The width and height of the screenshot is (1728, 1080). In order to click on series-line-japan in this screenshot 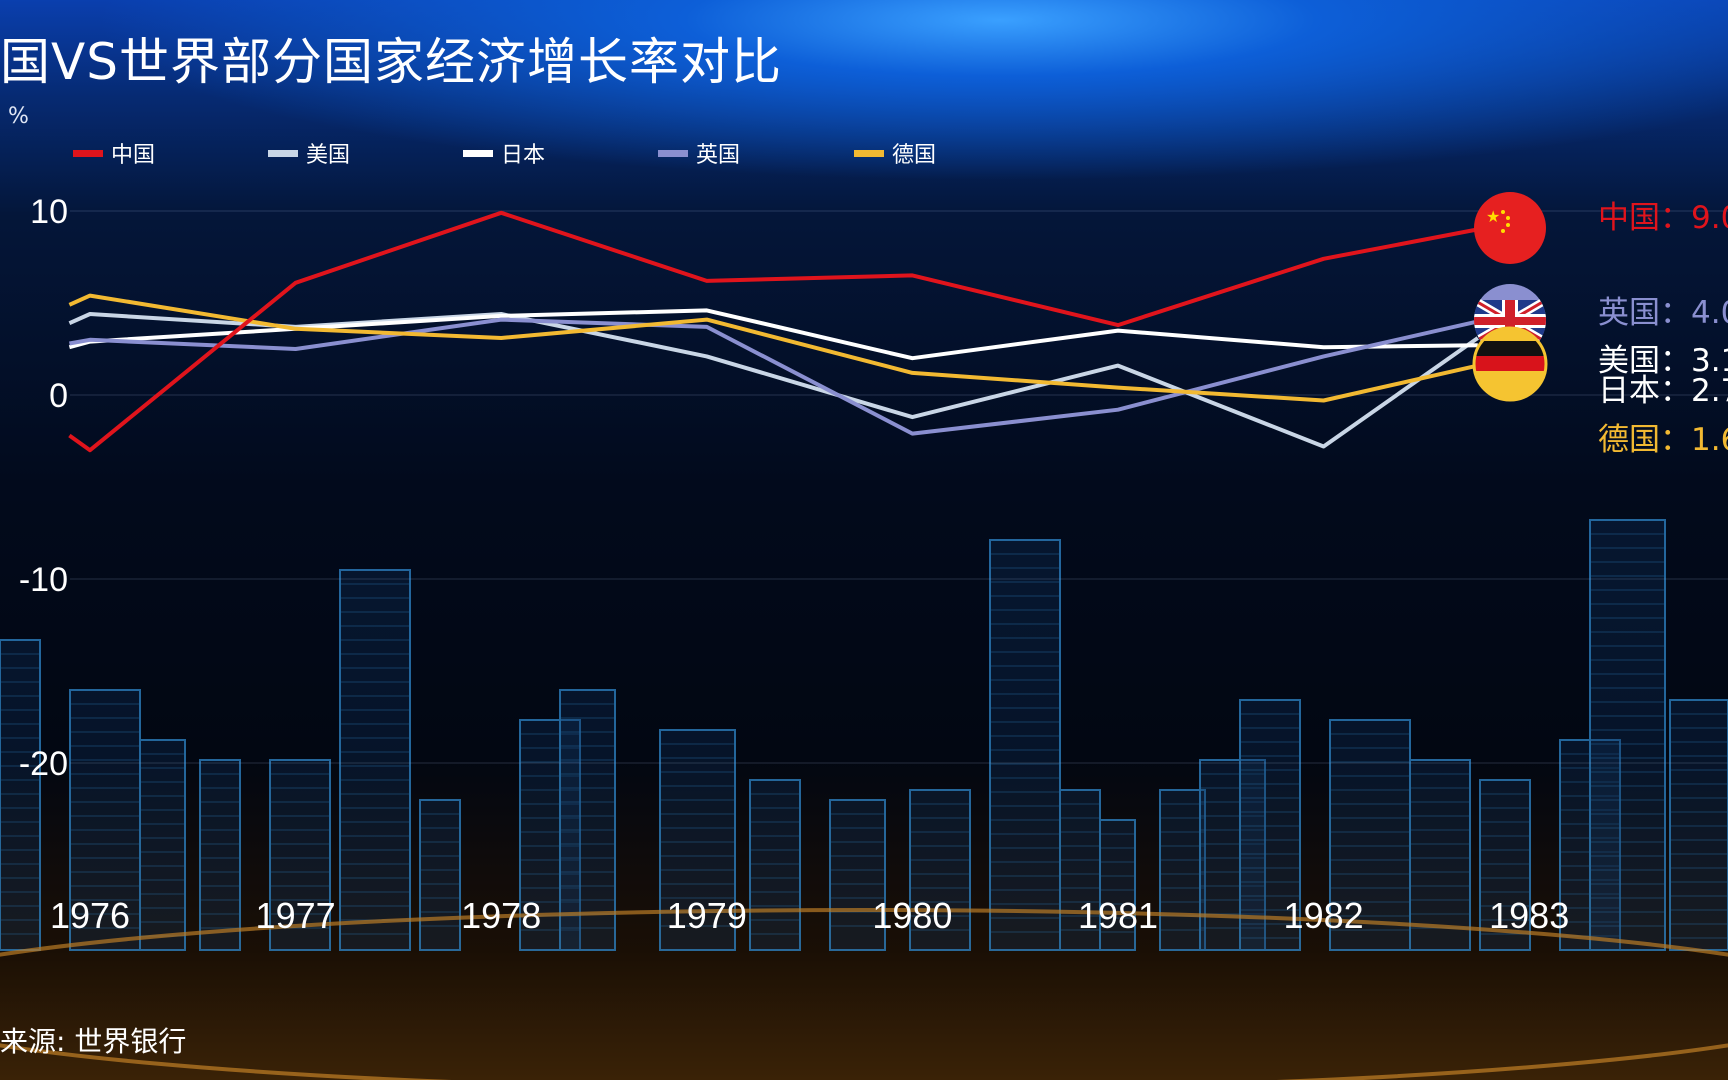, I will do `click(773, 334)`.